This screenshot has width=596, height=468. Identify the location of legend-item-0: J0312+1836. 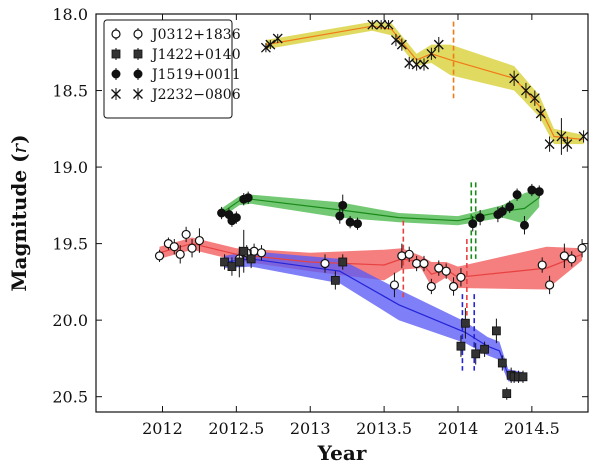
(176, 35).